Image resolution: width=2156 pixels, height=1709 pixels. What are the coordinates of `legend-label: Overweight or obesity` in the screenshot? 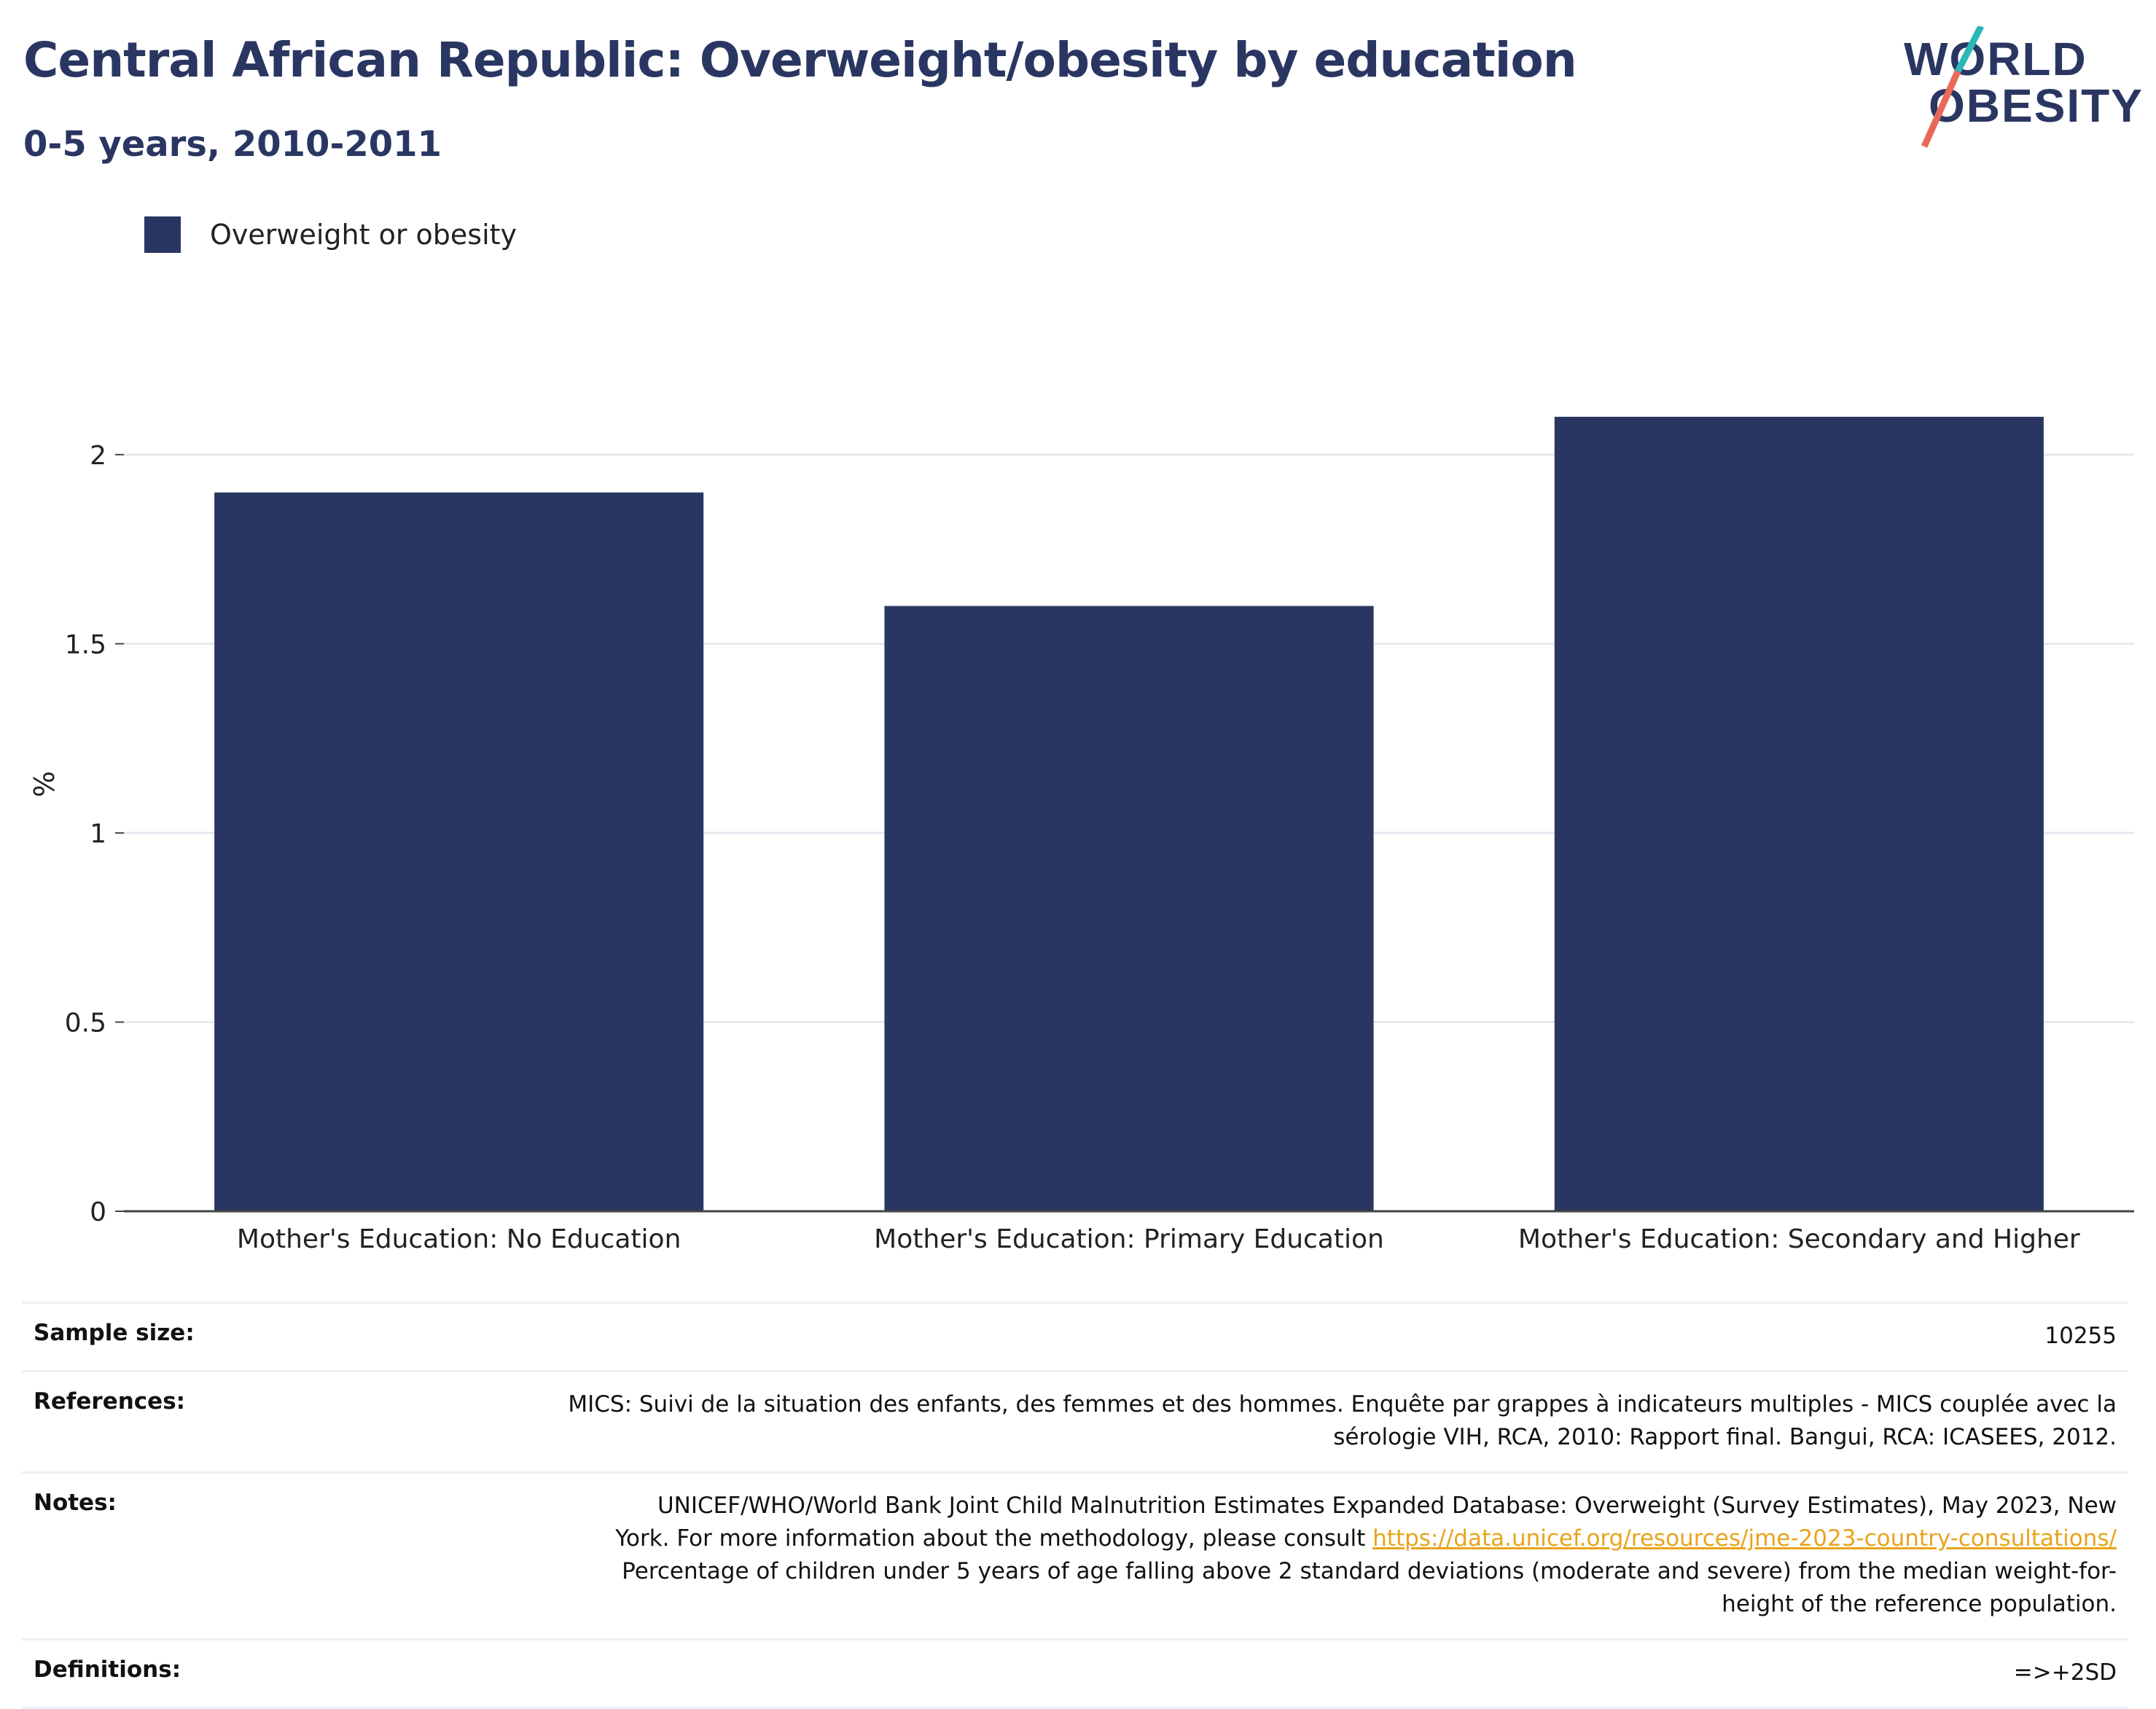 It's located at (364, 235).